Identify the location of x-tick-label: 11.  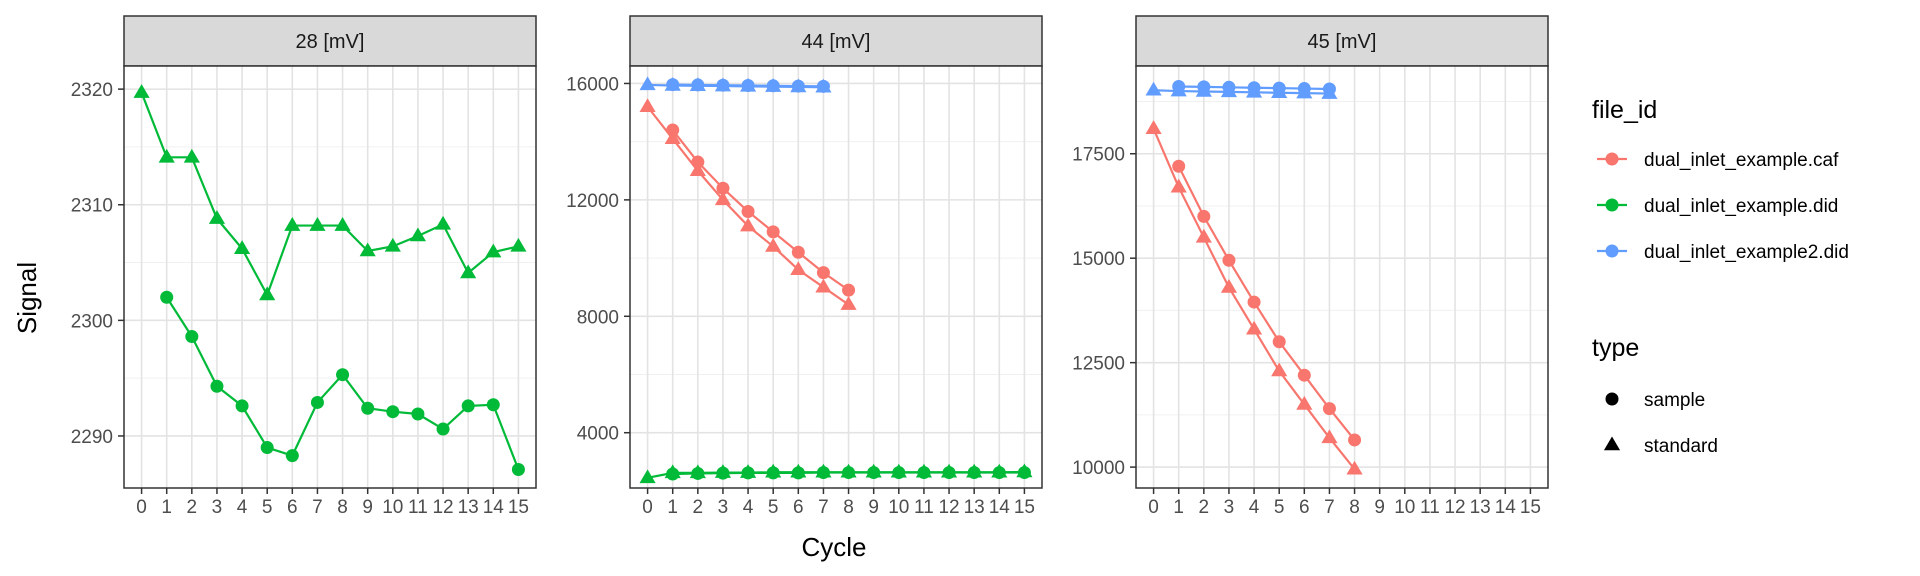
(924, 507).